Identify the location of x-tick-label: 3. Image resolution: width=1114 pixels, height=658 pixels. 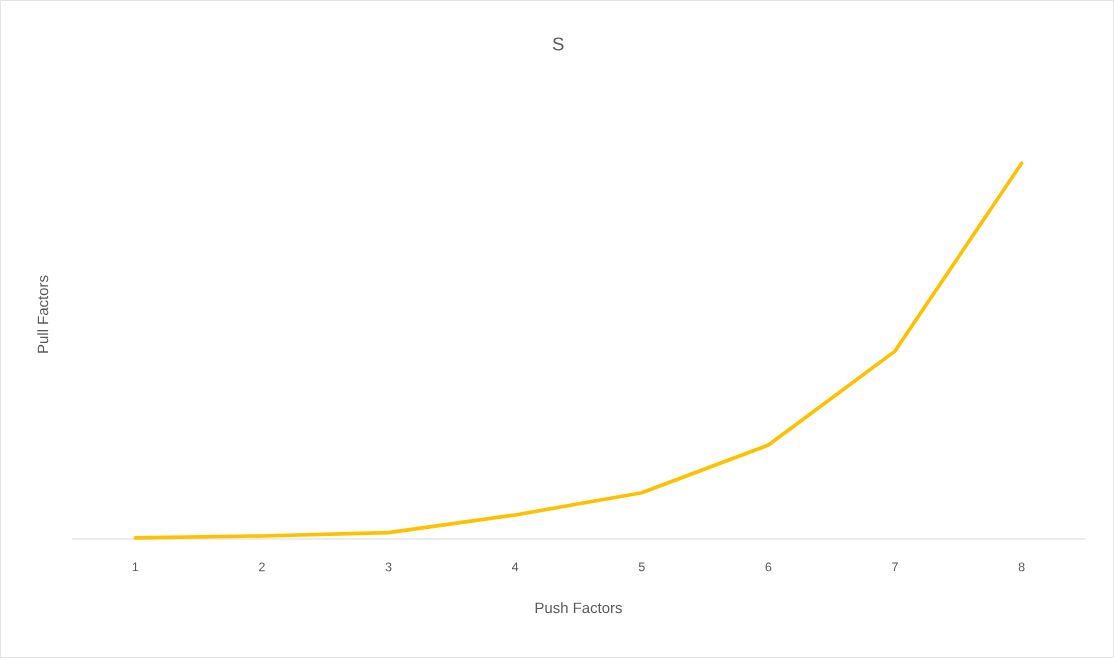
(388, 567).